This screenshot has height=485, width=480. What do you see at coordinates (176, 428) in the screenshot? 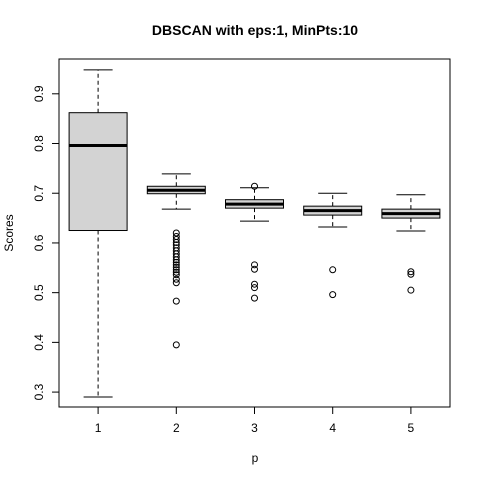
I see `x-tick-label: 2` at bounding box center [176, 428].